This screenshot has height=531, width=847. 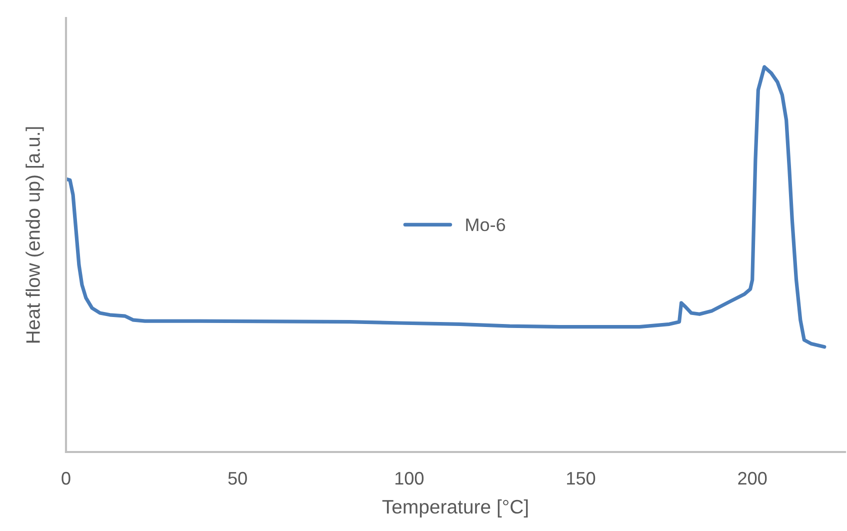 What do you see at coordinates (752, 478) in the screenshot?
I see `x-tick-label: 200` at bounding box center [752, 478].